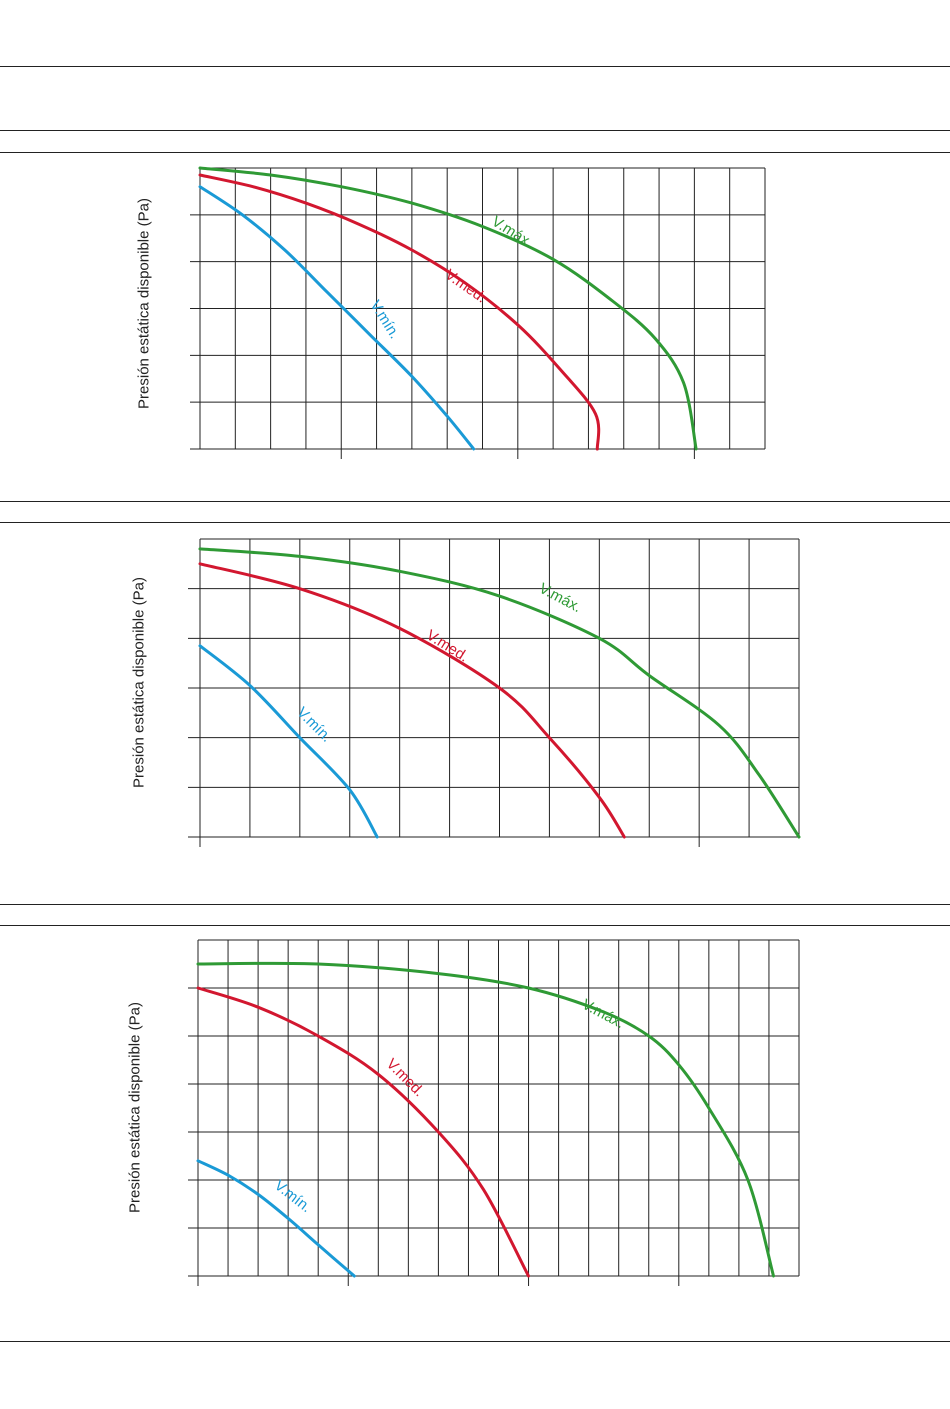  Describe the element at coordinates (475, 904) in the screenshot. I see `section-rule-3a` at that location.